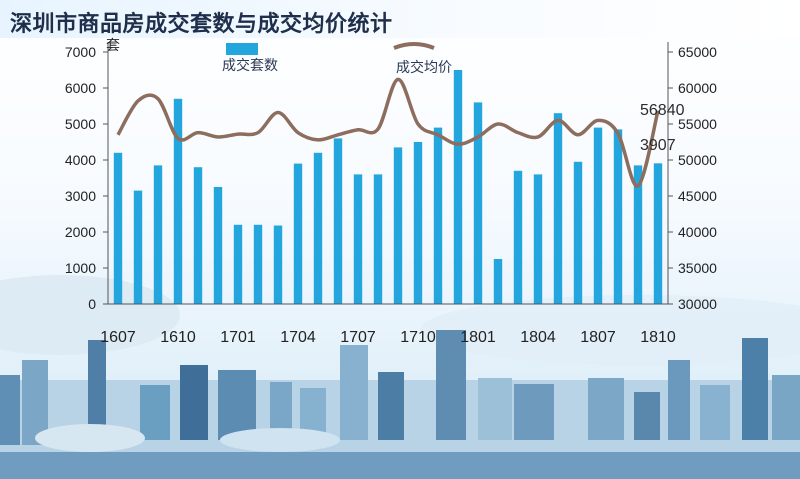 The height and width of the screenshot is (479, 800). I want to click on left-tick-label: 3000, so click(80, 196).